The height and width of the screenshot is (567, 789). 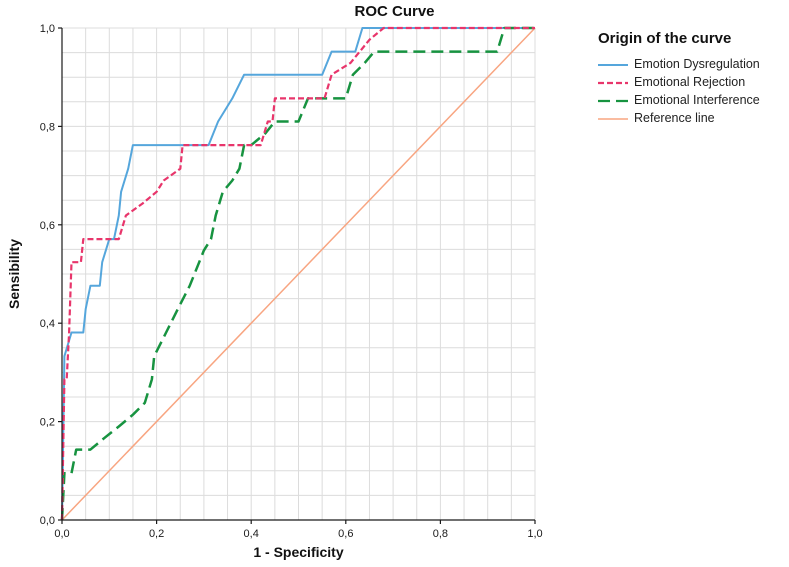 I want to click on y-tick-label: 1,0, so click(x=47, y=29).